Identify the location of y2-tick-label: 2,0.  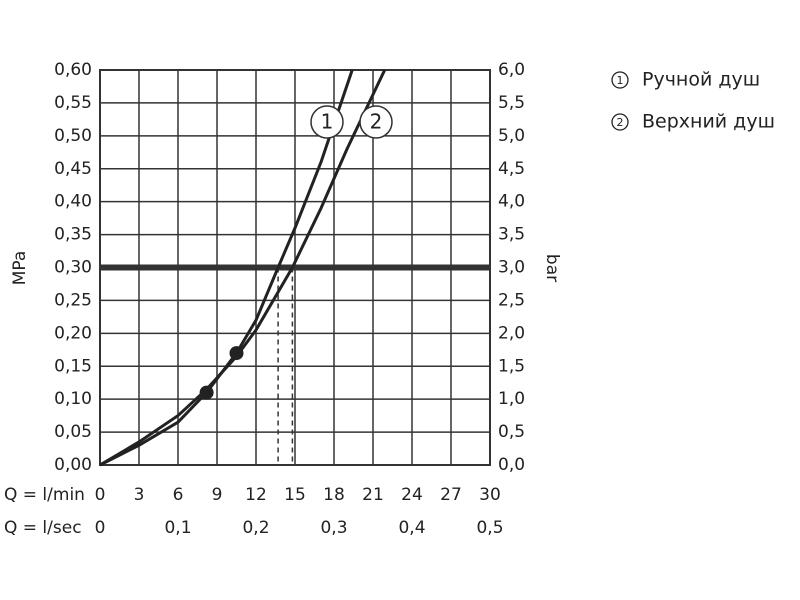
(511, 333).